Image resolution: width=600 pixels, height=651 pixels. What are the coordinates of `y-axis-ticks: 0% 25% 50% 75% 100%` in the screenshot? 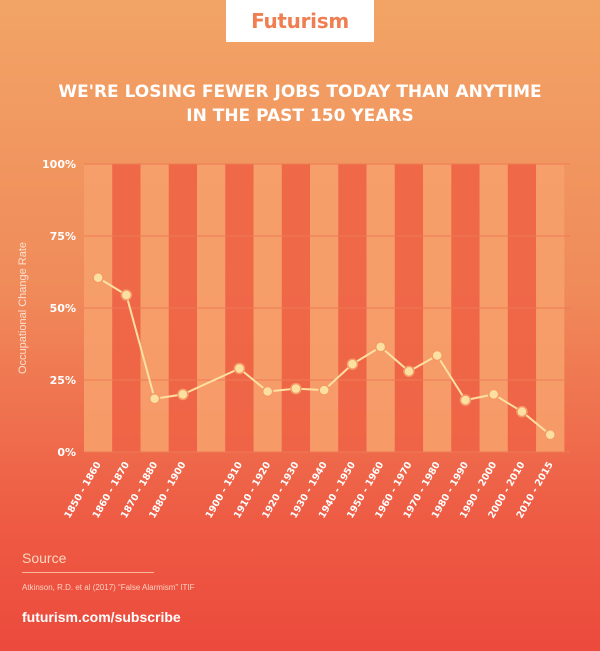 It's located at (59, 308).